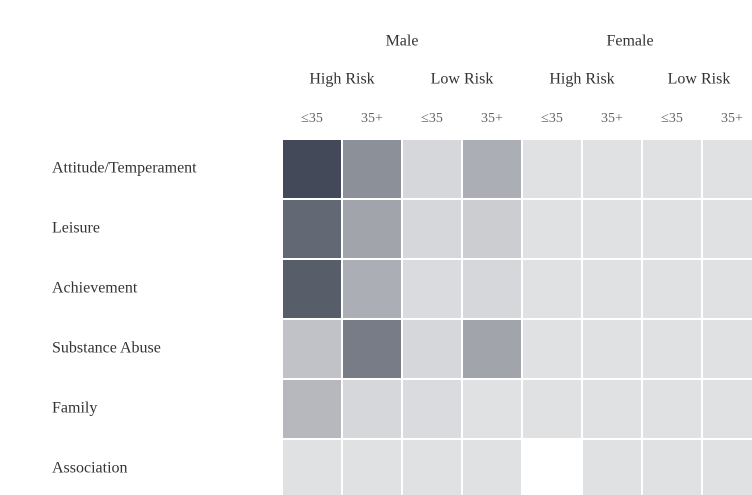 This screenshot has height=495, width=752. Describe the element at coordinates (76, 228) in the screenshot. I see `row-label: Leisure` at that location.